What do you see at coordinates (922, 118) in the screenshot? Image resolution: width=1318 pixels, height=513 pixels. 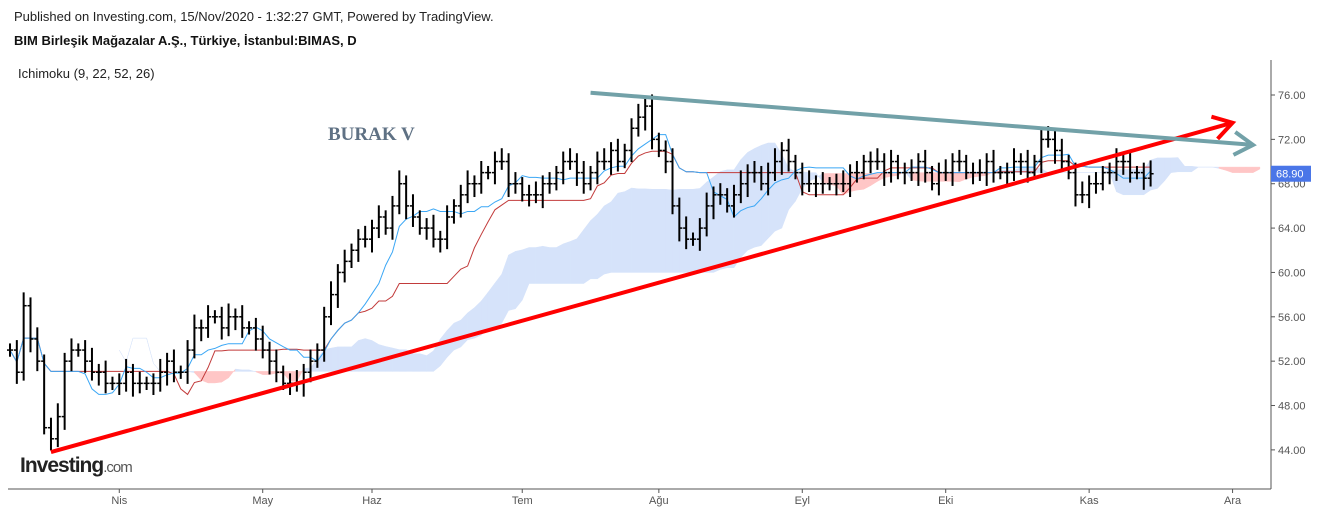 I see `resistance-trendline` at bounding box center [922, 118].